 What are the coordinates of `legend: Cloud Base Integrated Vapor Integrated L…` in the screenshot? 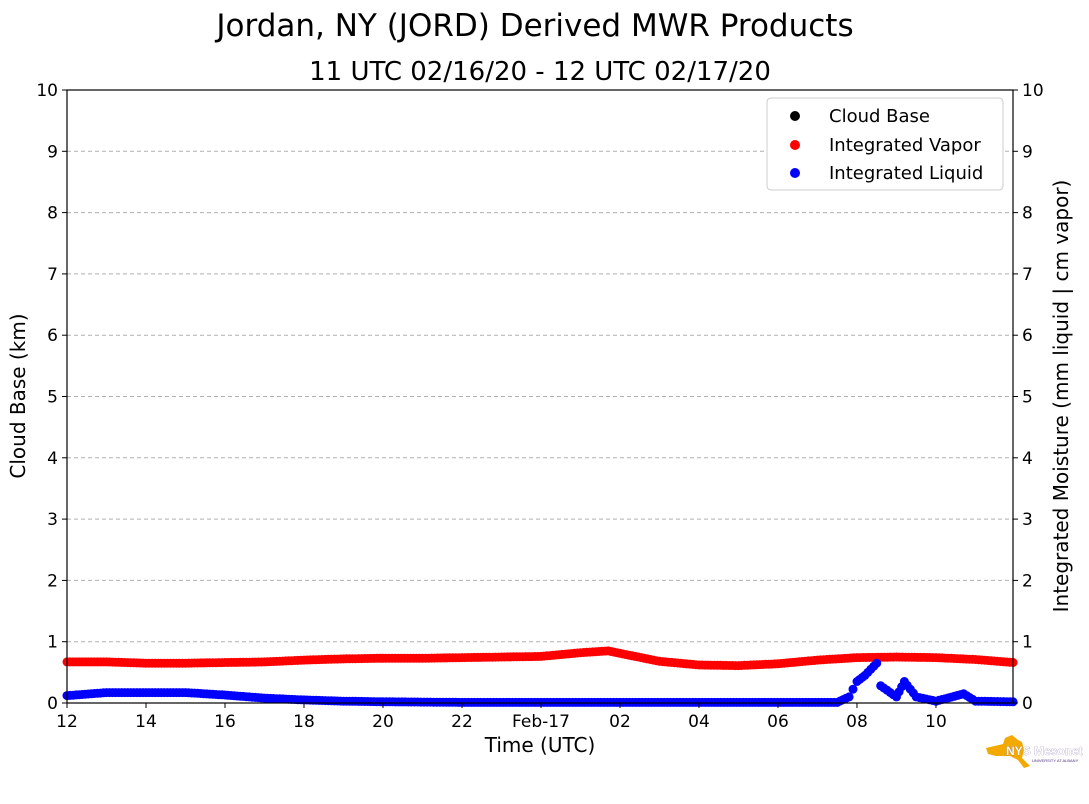 It's located at (885, 144).